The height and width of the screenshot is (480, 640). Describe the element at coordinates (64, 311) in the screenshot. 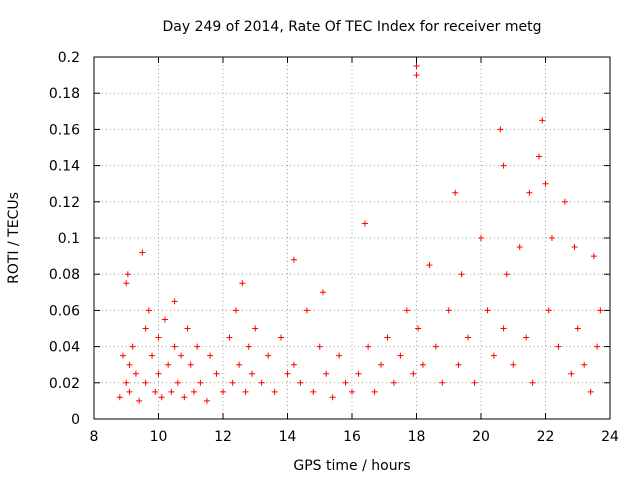

I see `y-tick-label: 0.06` at that location.